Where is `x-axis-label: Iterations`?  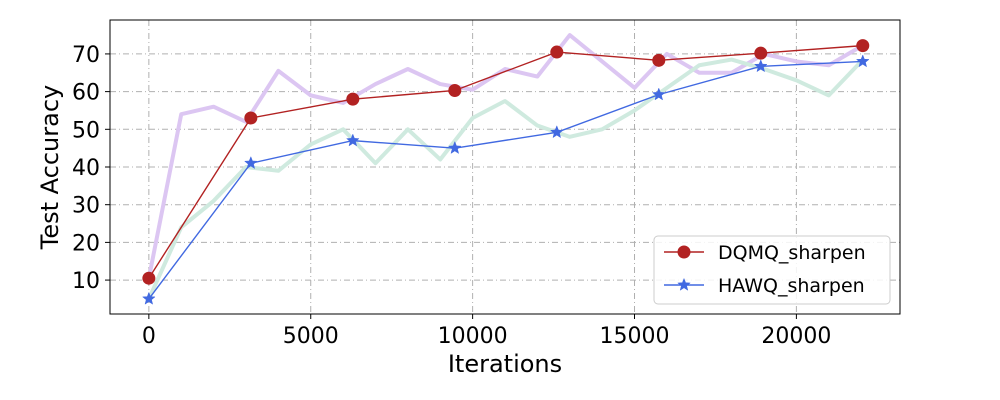 x-axis-label: Iterations is located at coordinates (505, 364).